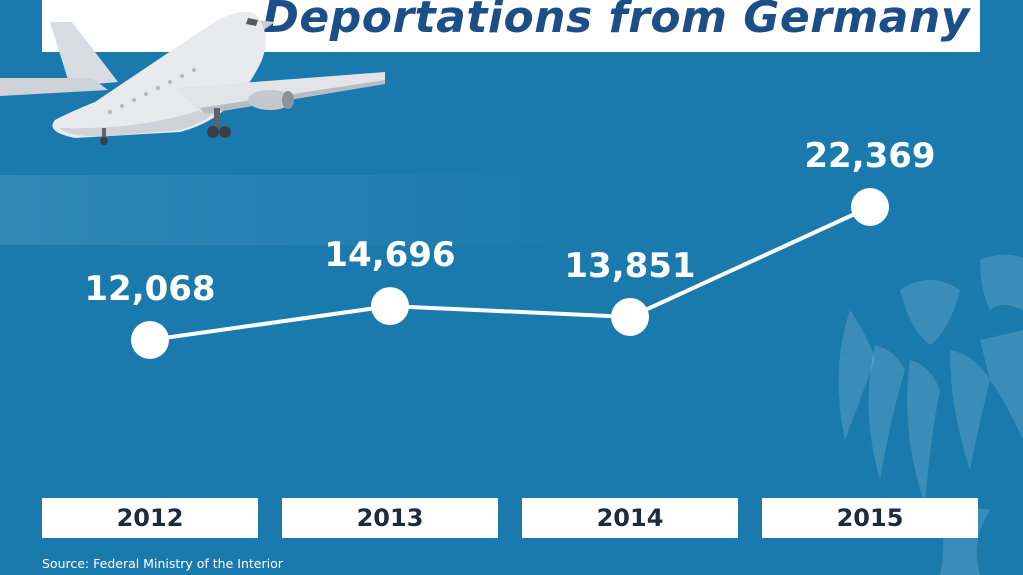 This screenshot has width=1023, height=575. Describe the element at coordinates (630, 518) in the screenshot. I see `x-tick-label: 2014` at that location.